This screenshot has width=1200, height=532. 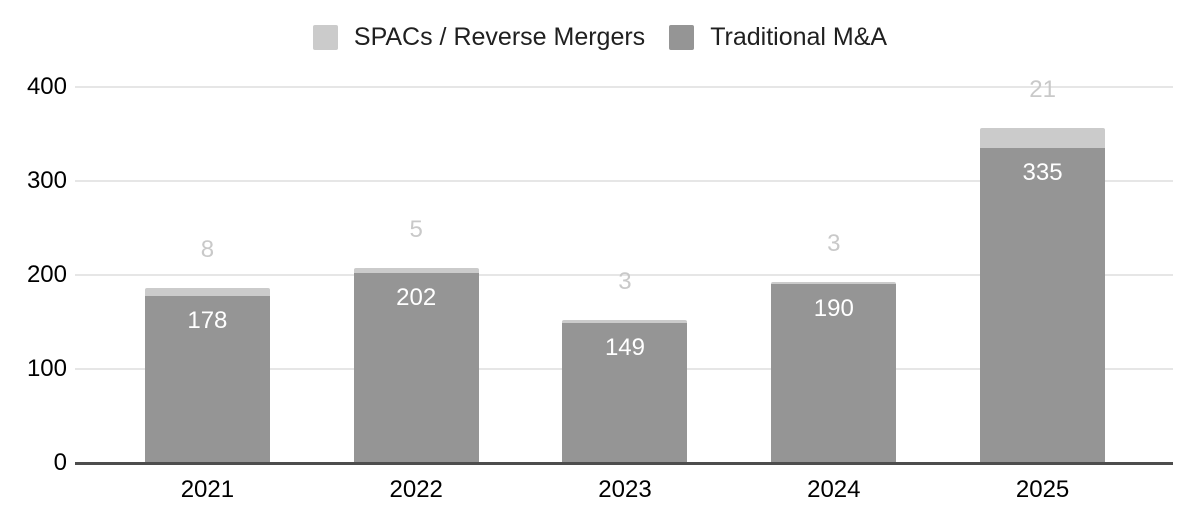 What do you see at coordinates (416, 298) in the screenshot?
I see `annotation-inside-2022: 202` at bounding box center [416, 298].